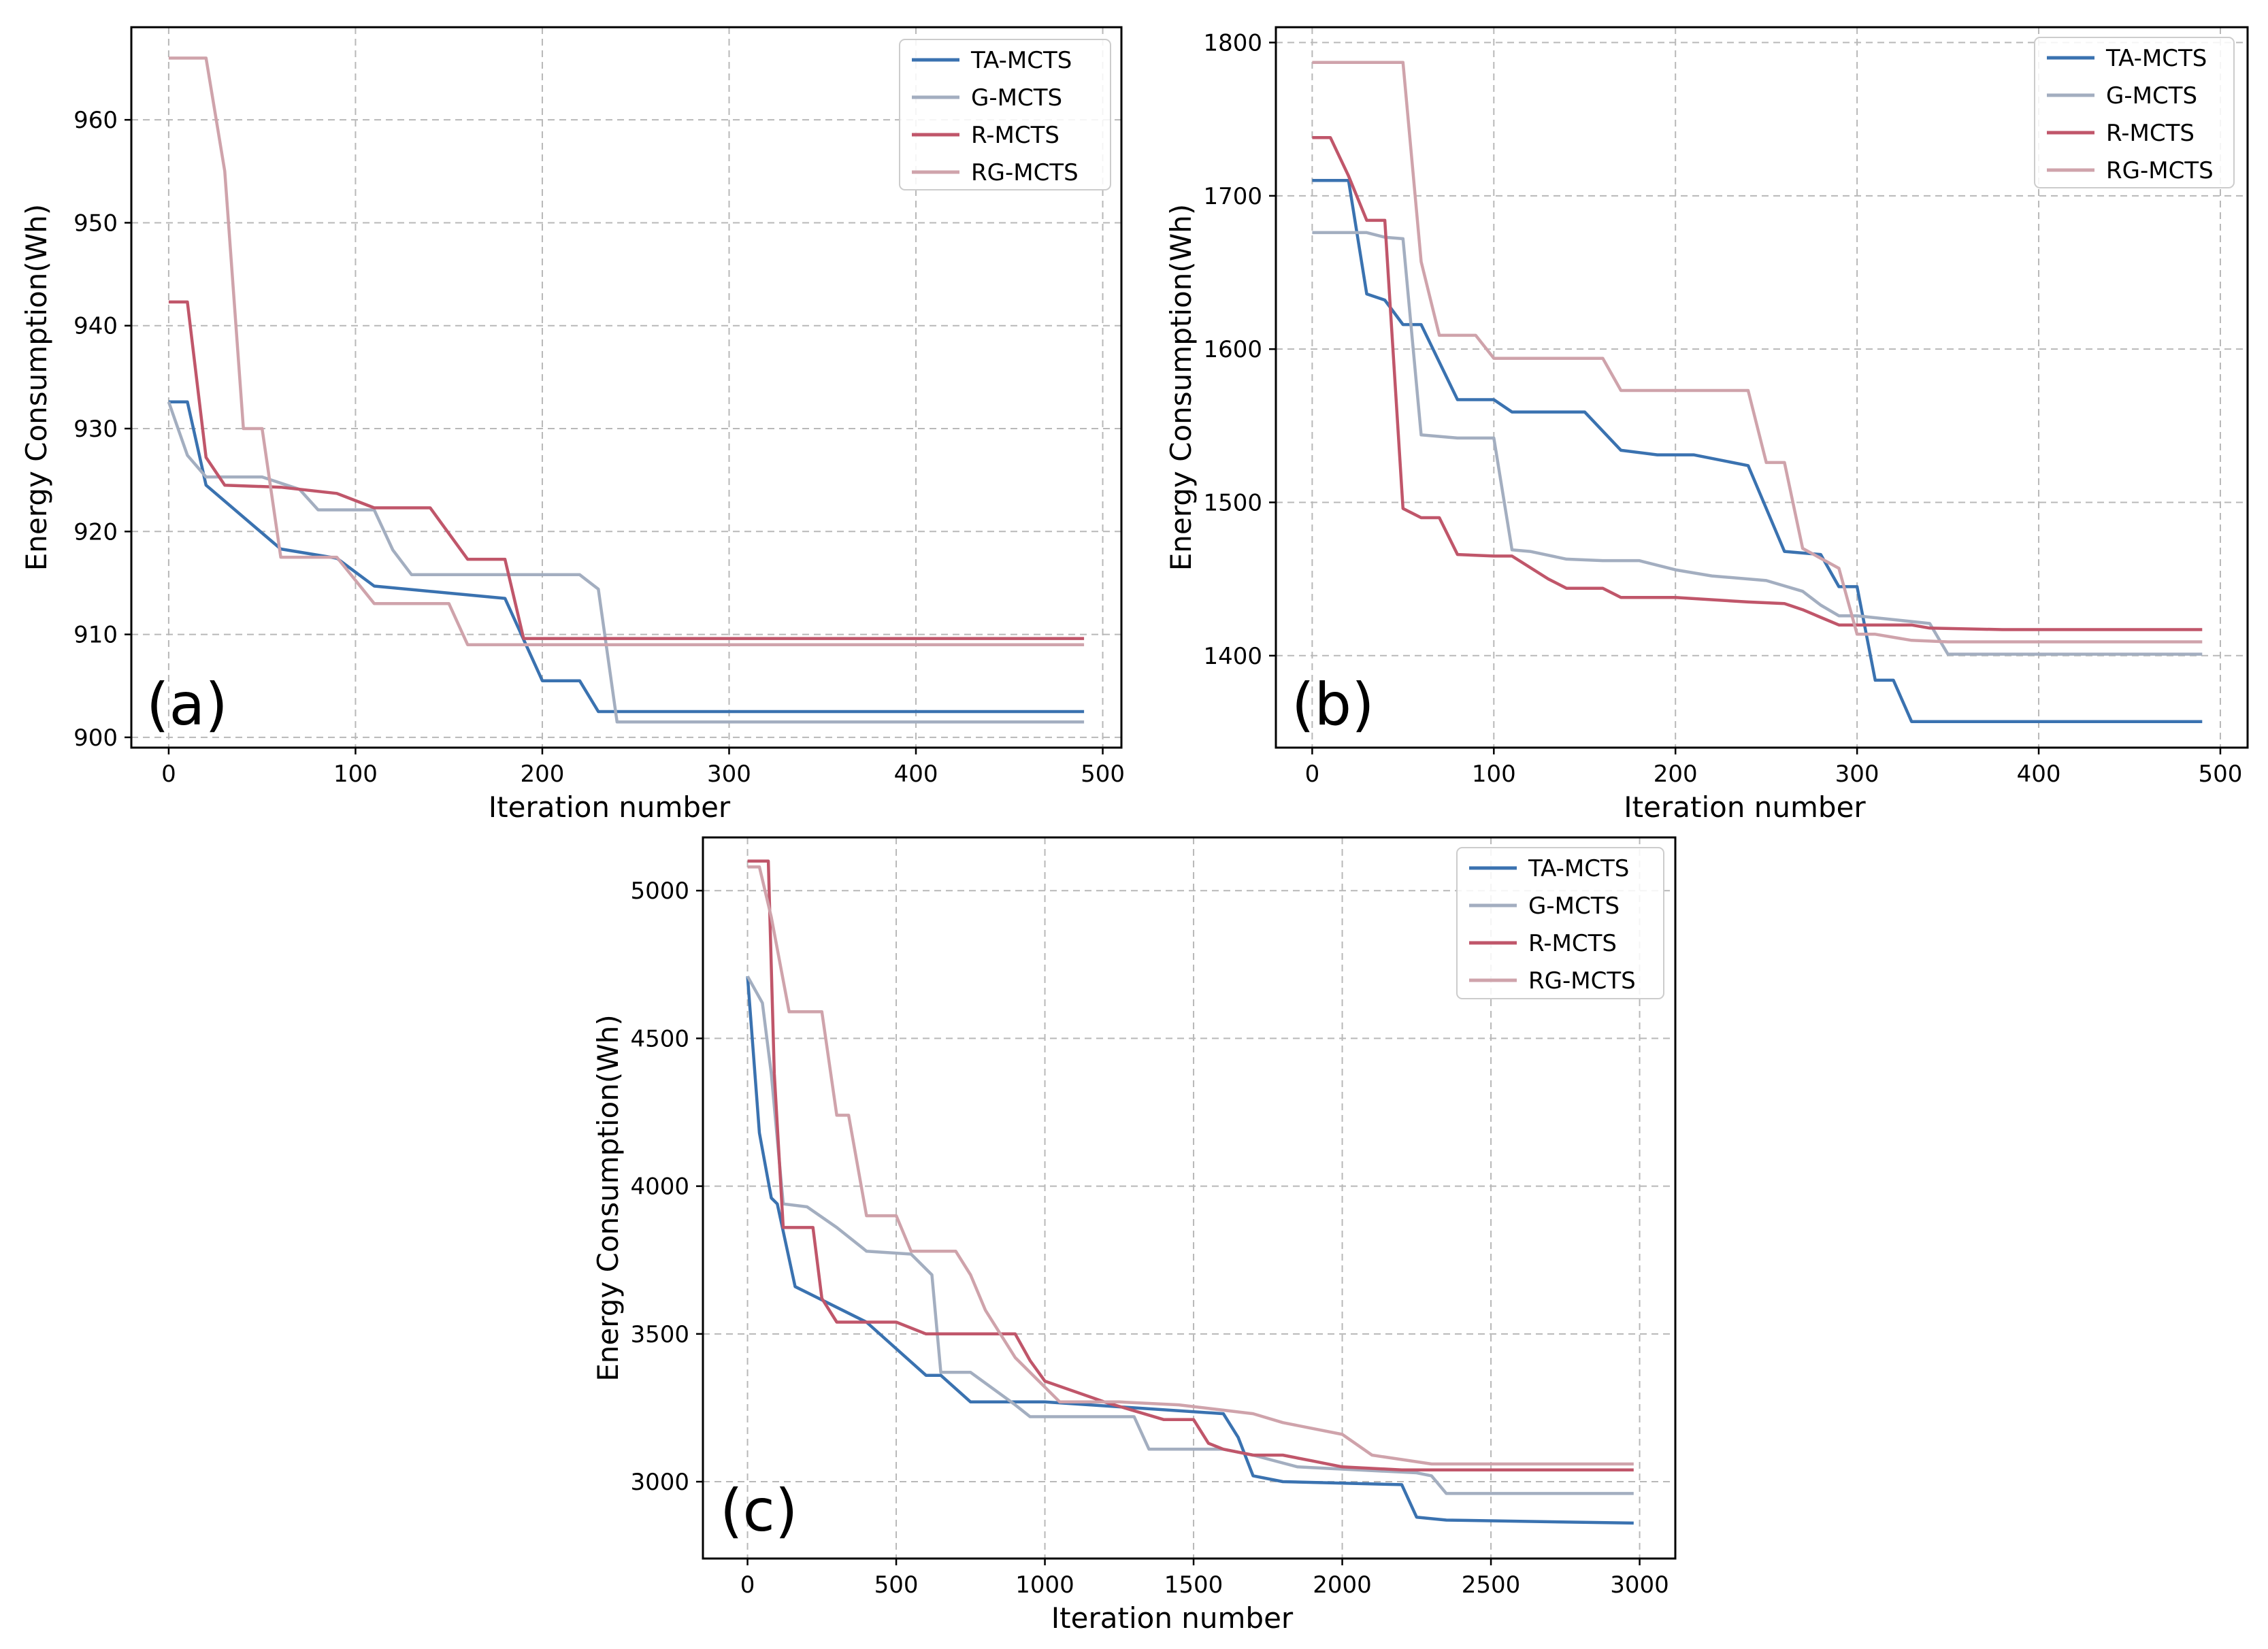 Image resolution: width=2268 pixels, height=1649 pixels. I want to click on x-tick-label: 2000, so click(1342, 1585).